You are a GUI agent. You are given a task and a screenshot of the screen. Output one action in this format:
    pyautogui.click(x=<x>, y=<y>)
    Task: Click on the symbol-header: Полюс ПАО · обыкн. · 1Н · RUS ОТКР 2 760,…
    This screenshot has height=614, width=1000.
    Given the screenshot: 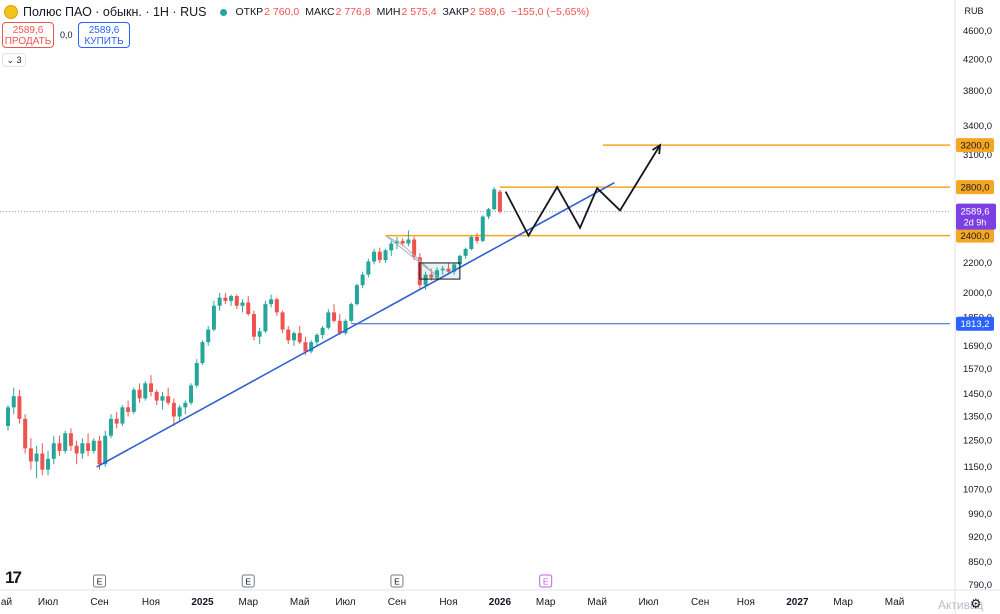 What is the action you would take?
    pyautogui.click(x=297, y=12)
    